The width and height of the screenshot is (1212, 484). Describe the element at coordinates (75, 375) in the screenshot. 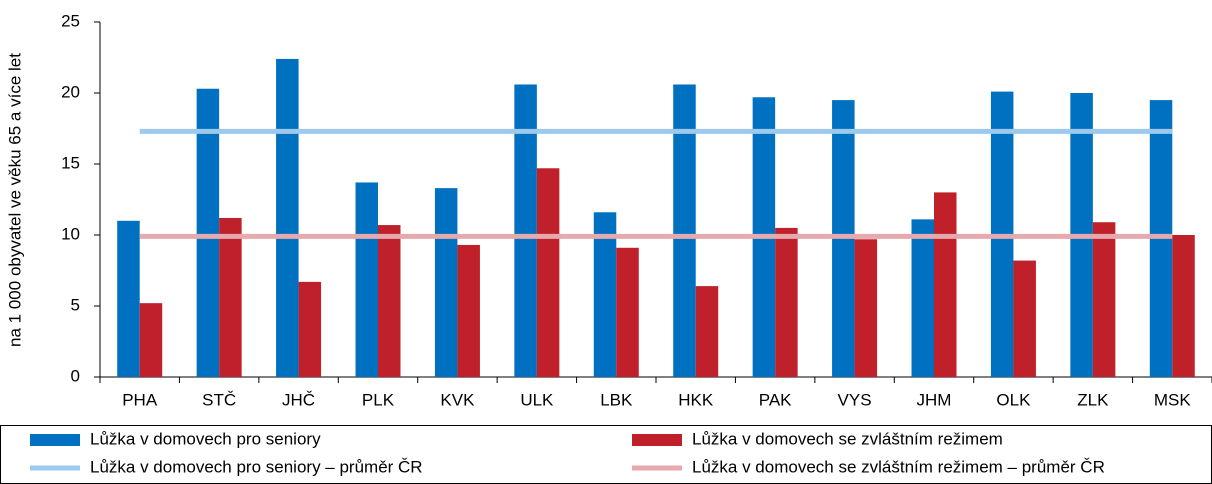

I see `y-tick-label: 0` at that location.